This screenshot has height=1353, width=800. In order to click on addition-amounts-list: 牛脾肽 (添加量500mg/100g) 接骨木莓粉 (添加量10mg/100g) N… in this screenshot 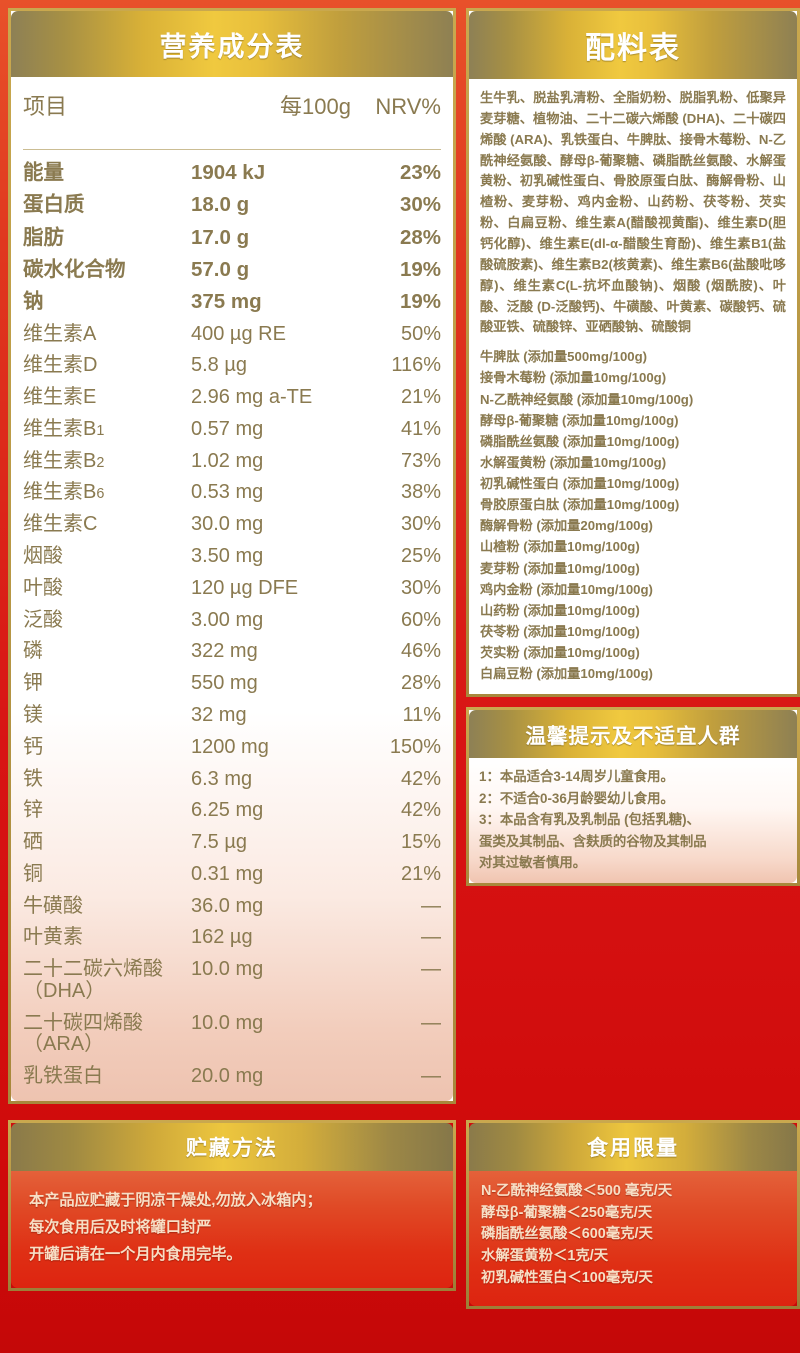, I will do `click(633, 515)`.